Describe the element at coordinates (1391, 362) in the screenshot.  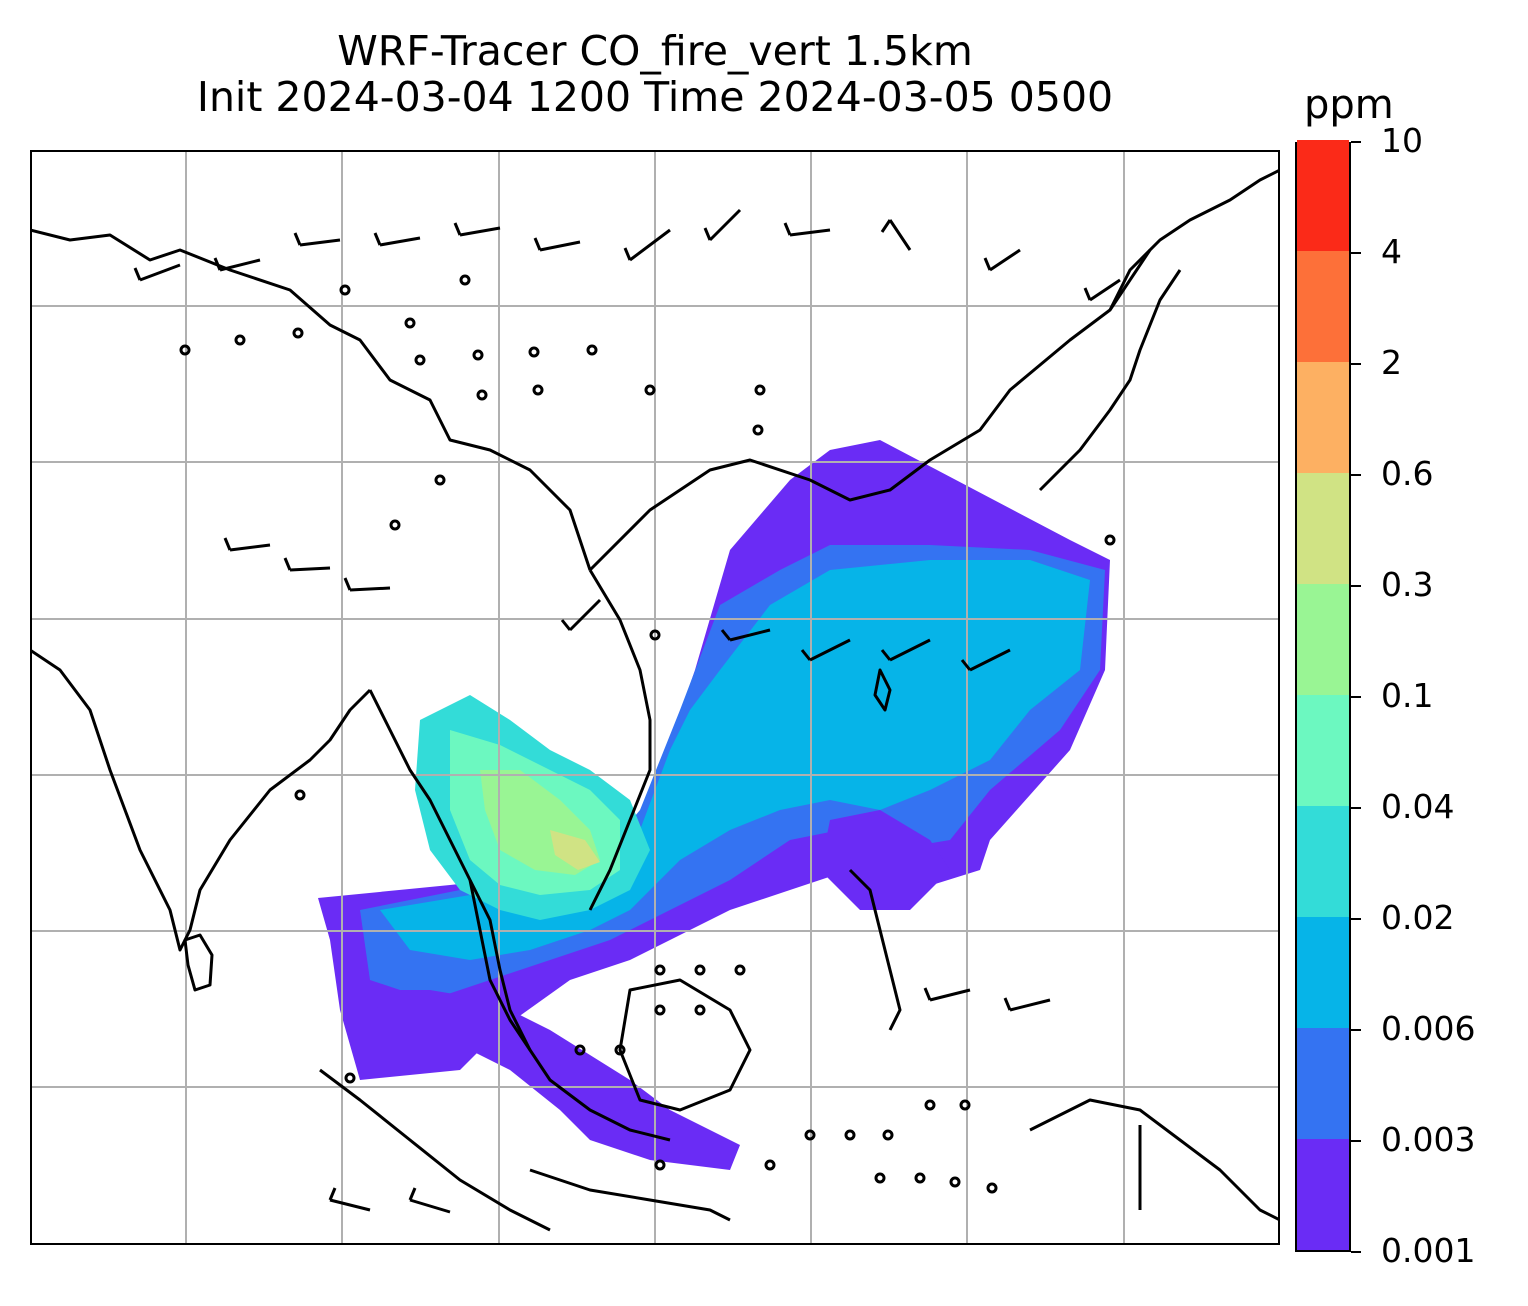
I see `colorbar-tick-label: 2` at that location.